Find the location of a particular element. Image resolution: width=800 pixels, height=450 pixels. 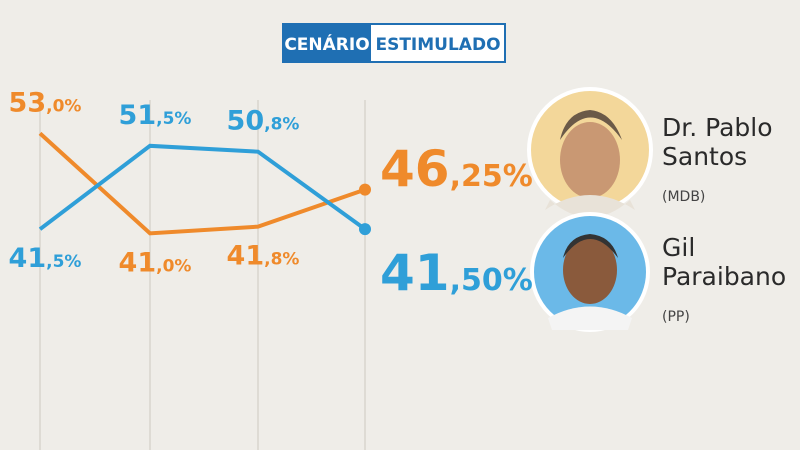

header-tag is located at coordinates (327, 43).